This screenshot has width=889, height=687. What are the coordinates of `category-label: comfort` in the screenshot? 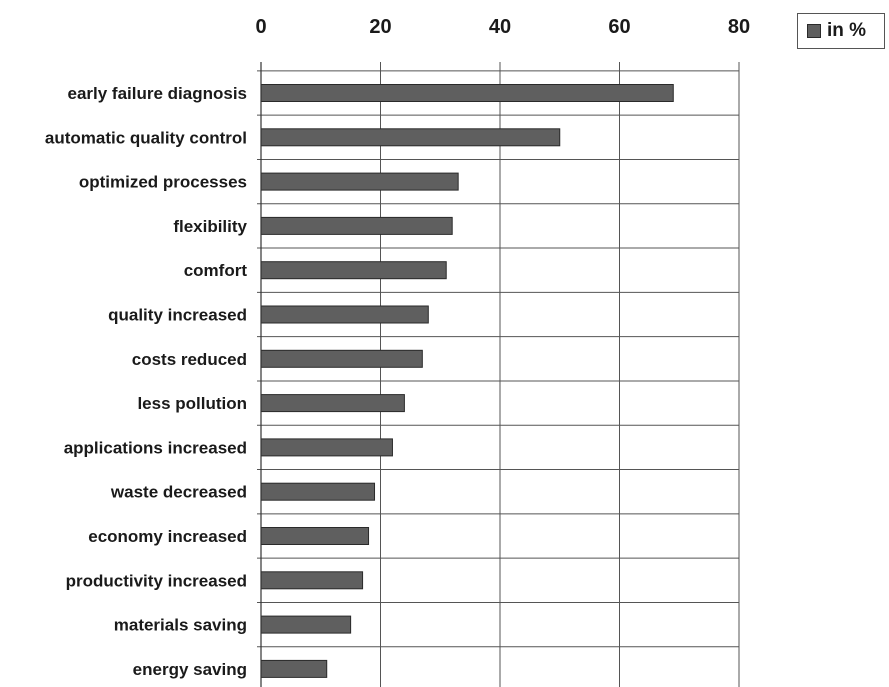 It's located at (216, 270).